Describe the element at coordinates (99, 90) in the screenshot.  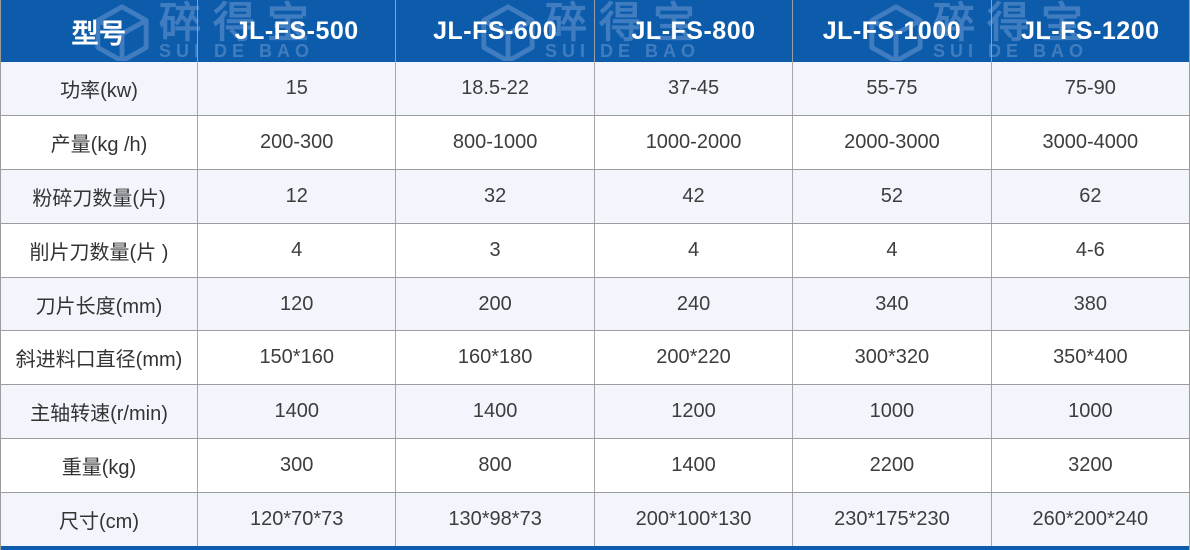
I see `row-label-cell: 功率(kw)` at that location.